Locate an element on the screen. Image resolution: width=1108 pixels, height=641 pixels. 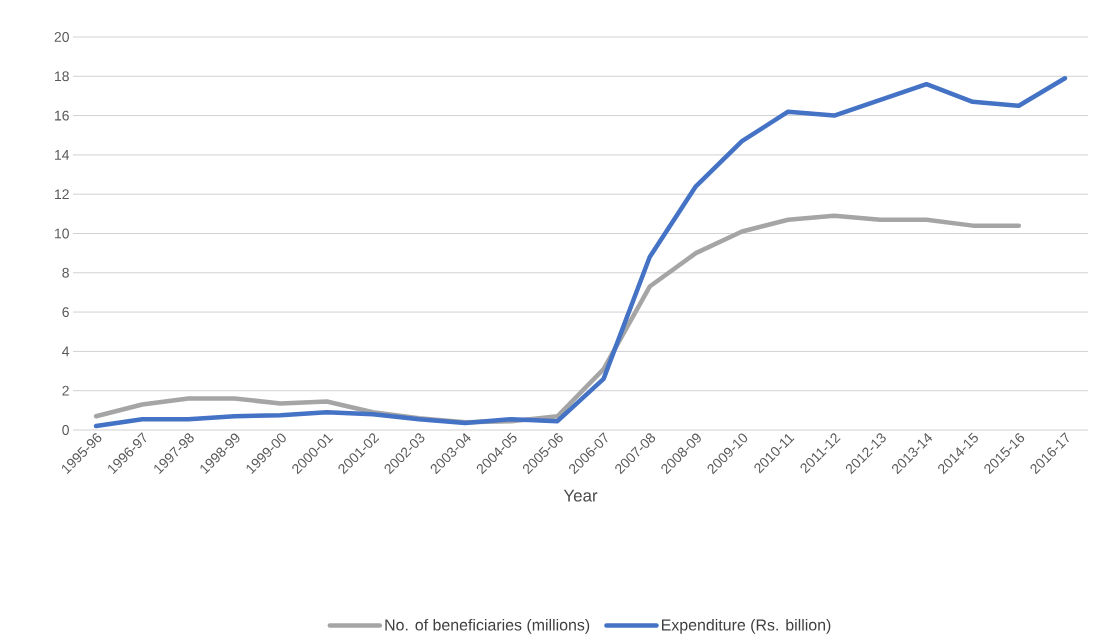
y-tick-label: 14 is located at coordinates (62, 155).